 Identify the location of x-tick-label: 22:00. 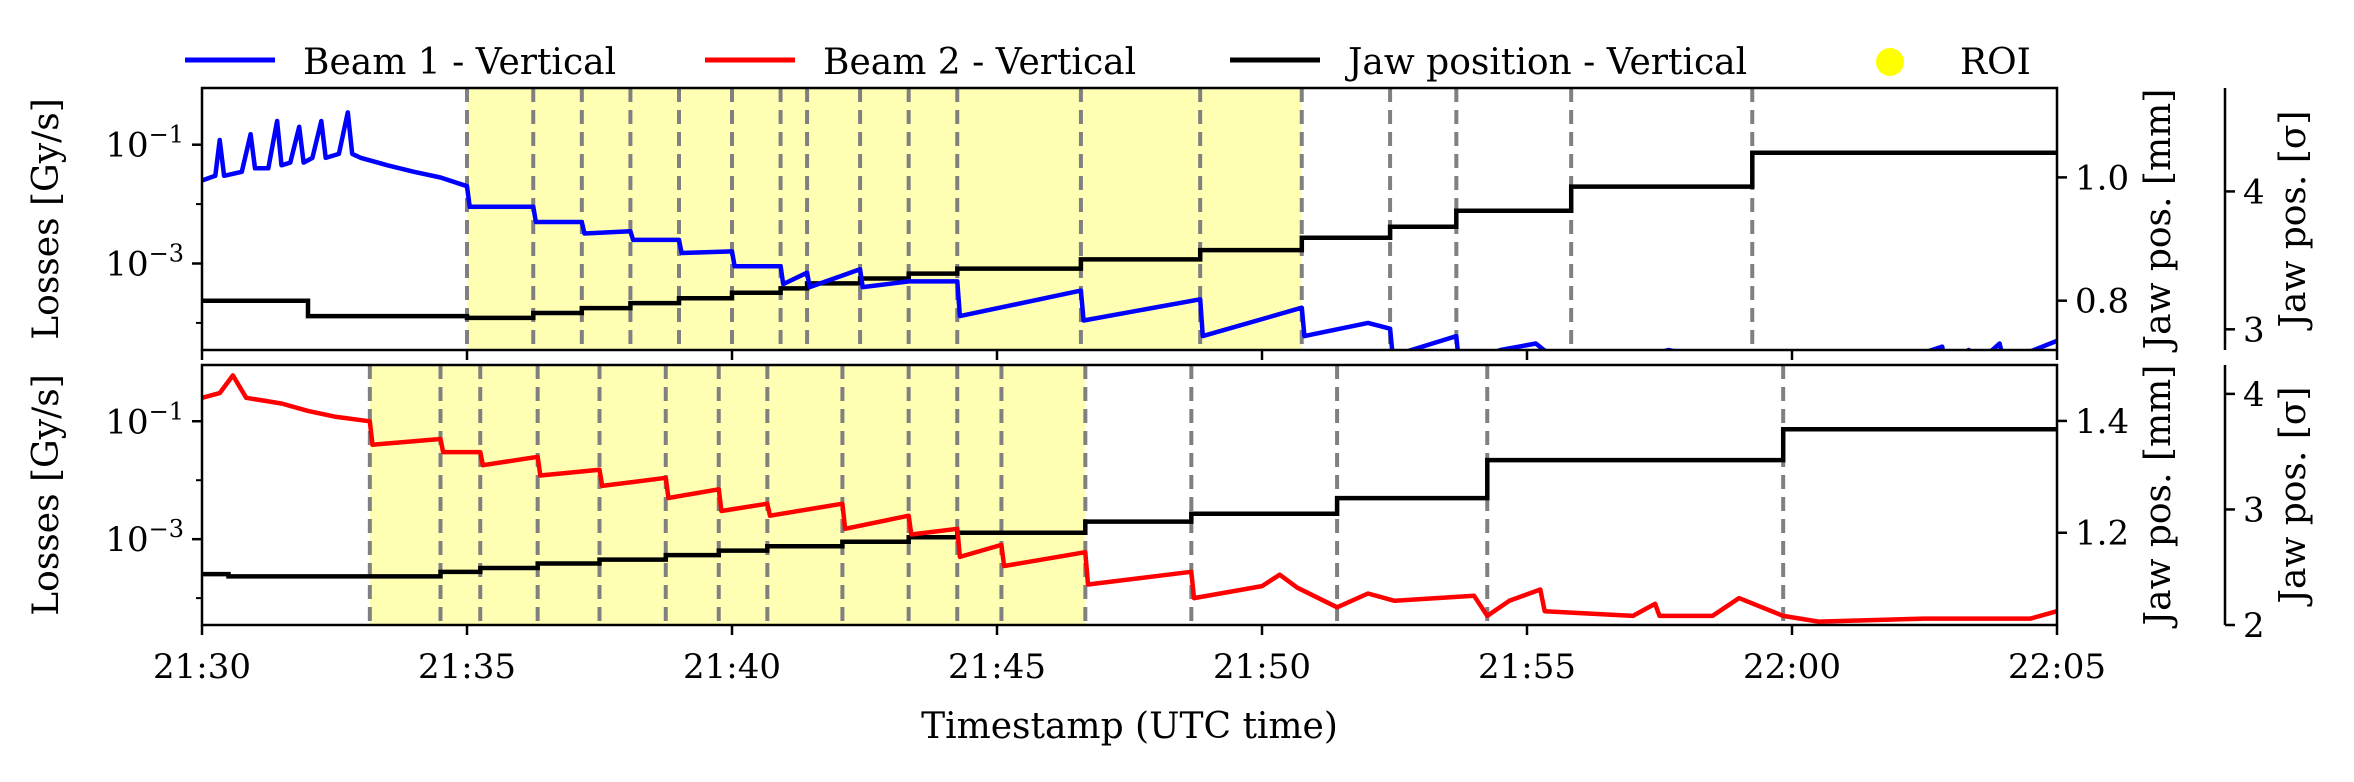
(1792, 667).